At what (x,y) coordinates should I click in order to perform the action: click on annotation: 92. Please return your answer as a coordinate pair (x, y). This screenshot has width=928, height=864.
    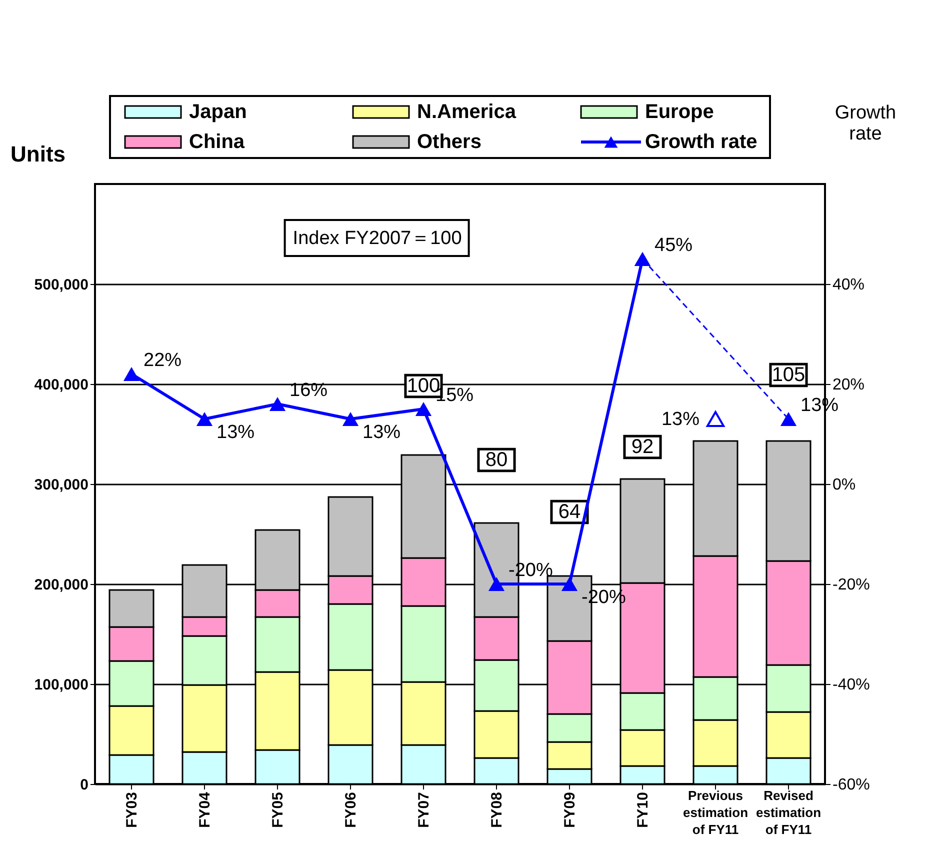
    Looking at the image, I should click on (642, 447).